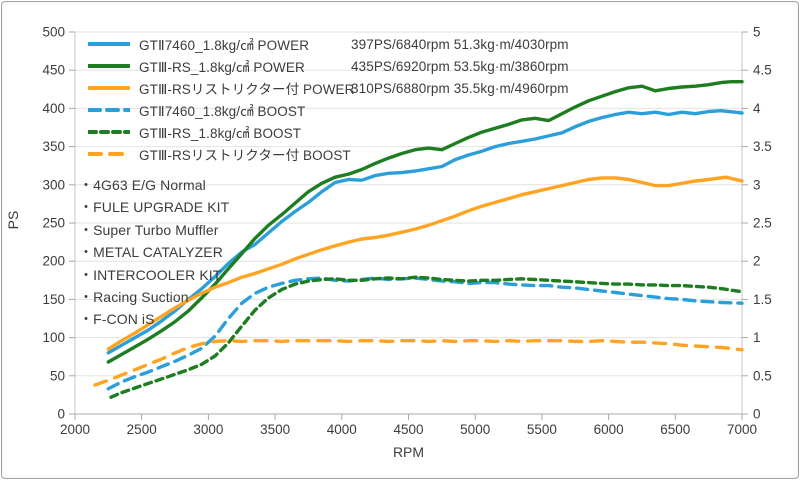 The image size is (800, 480). I want to click on peak-stats: 397PS/6840rpm 51.3kg·m/4030rpm, so click(460, 44).